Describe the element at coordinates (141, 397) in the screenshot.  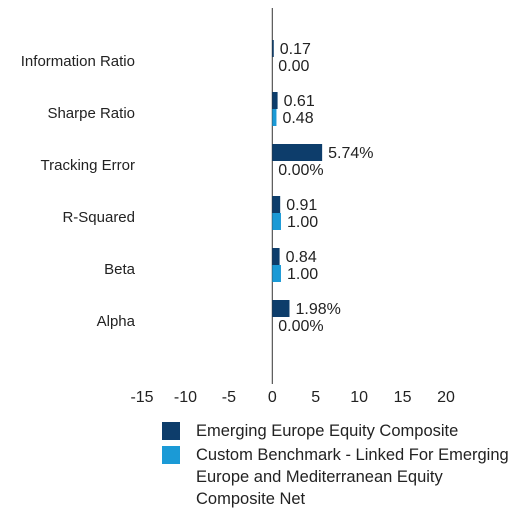
I see `x-tick-label: -15` at that location.